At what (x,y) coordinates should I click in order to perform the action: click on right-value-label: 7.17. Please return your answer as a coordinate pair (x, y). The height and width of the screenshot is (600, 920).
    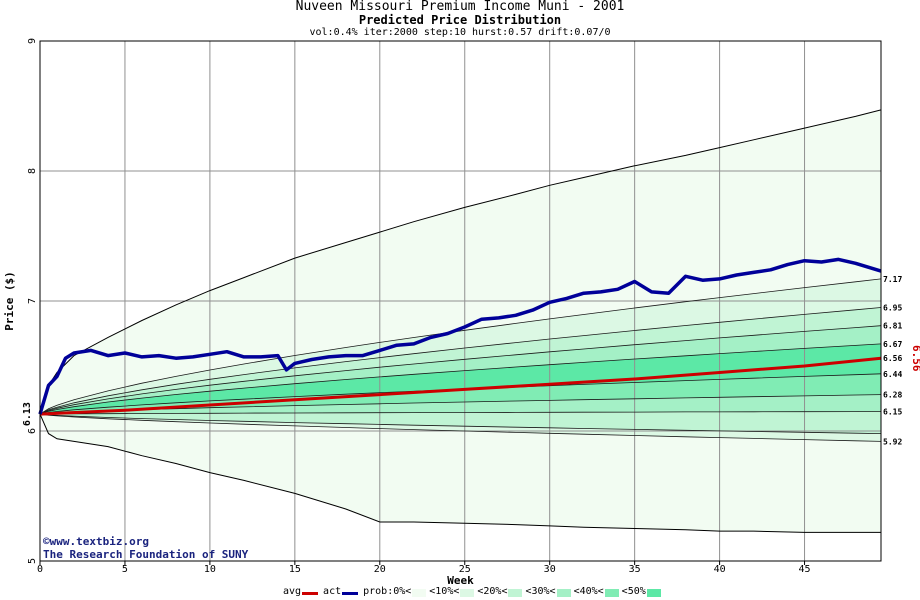
    Looking at the image, I should click on (892, 279).